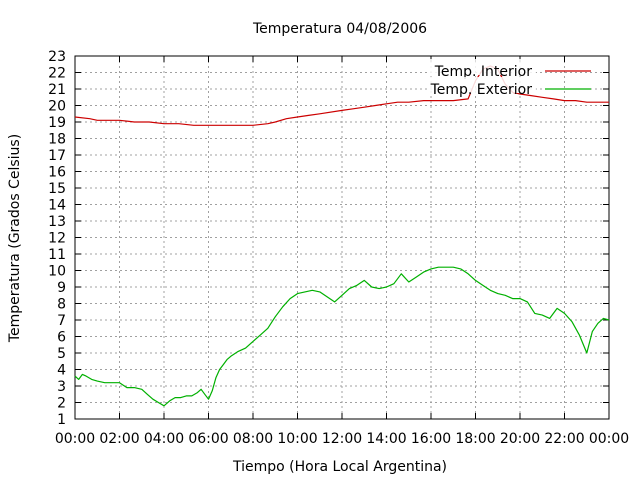  I want to click on y-tick-label: 3, so click(61, 387).